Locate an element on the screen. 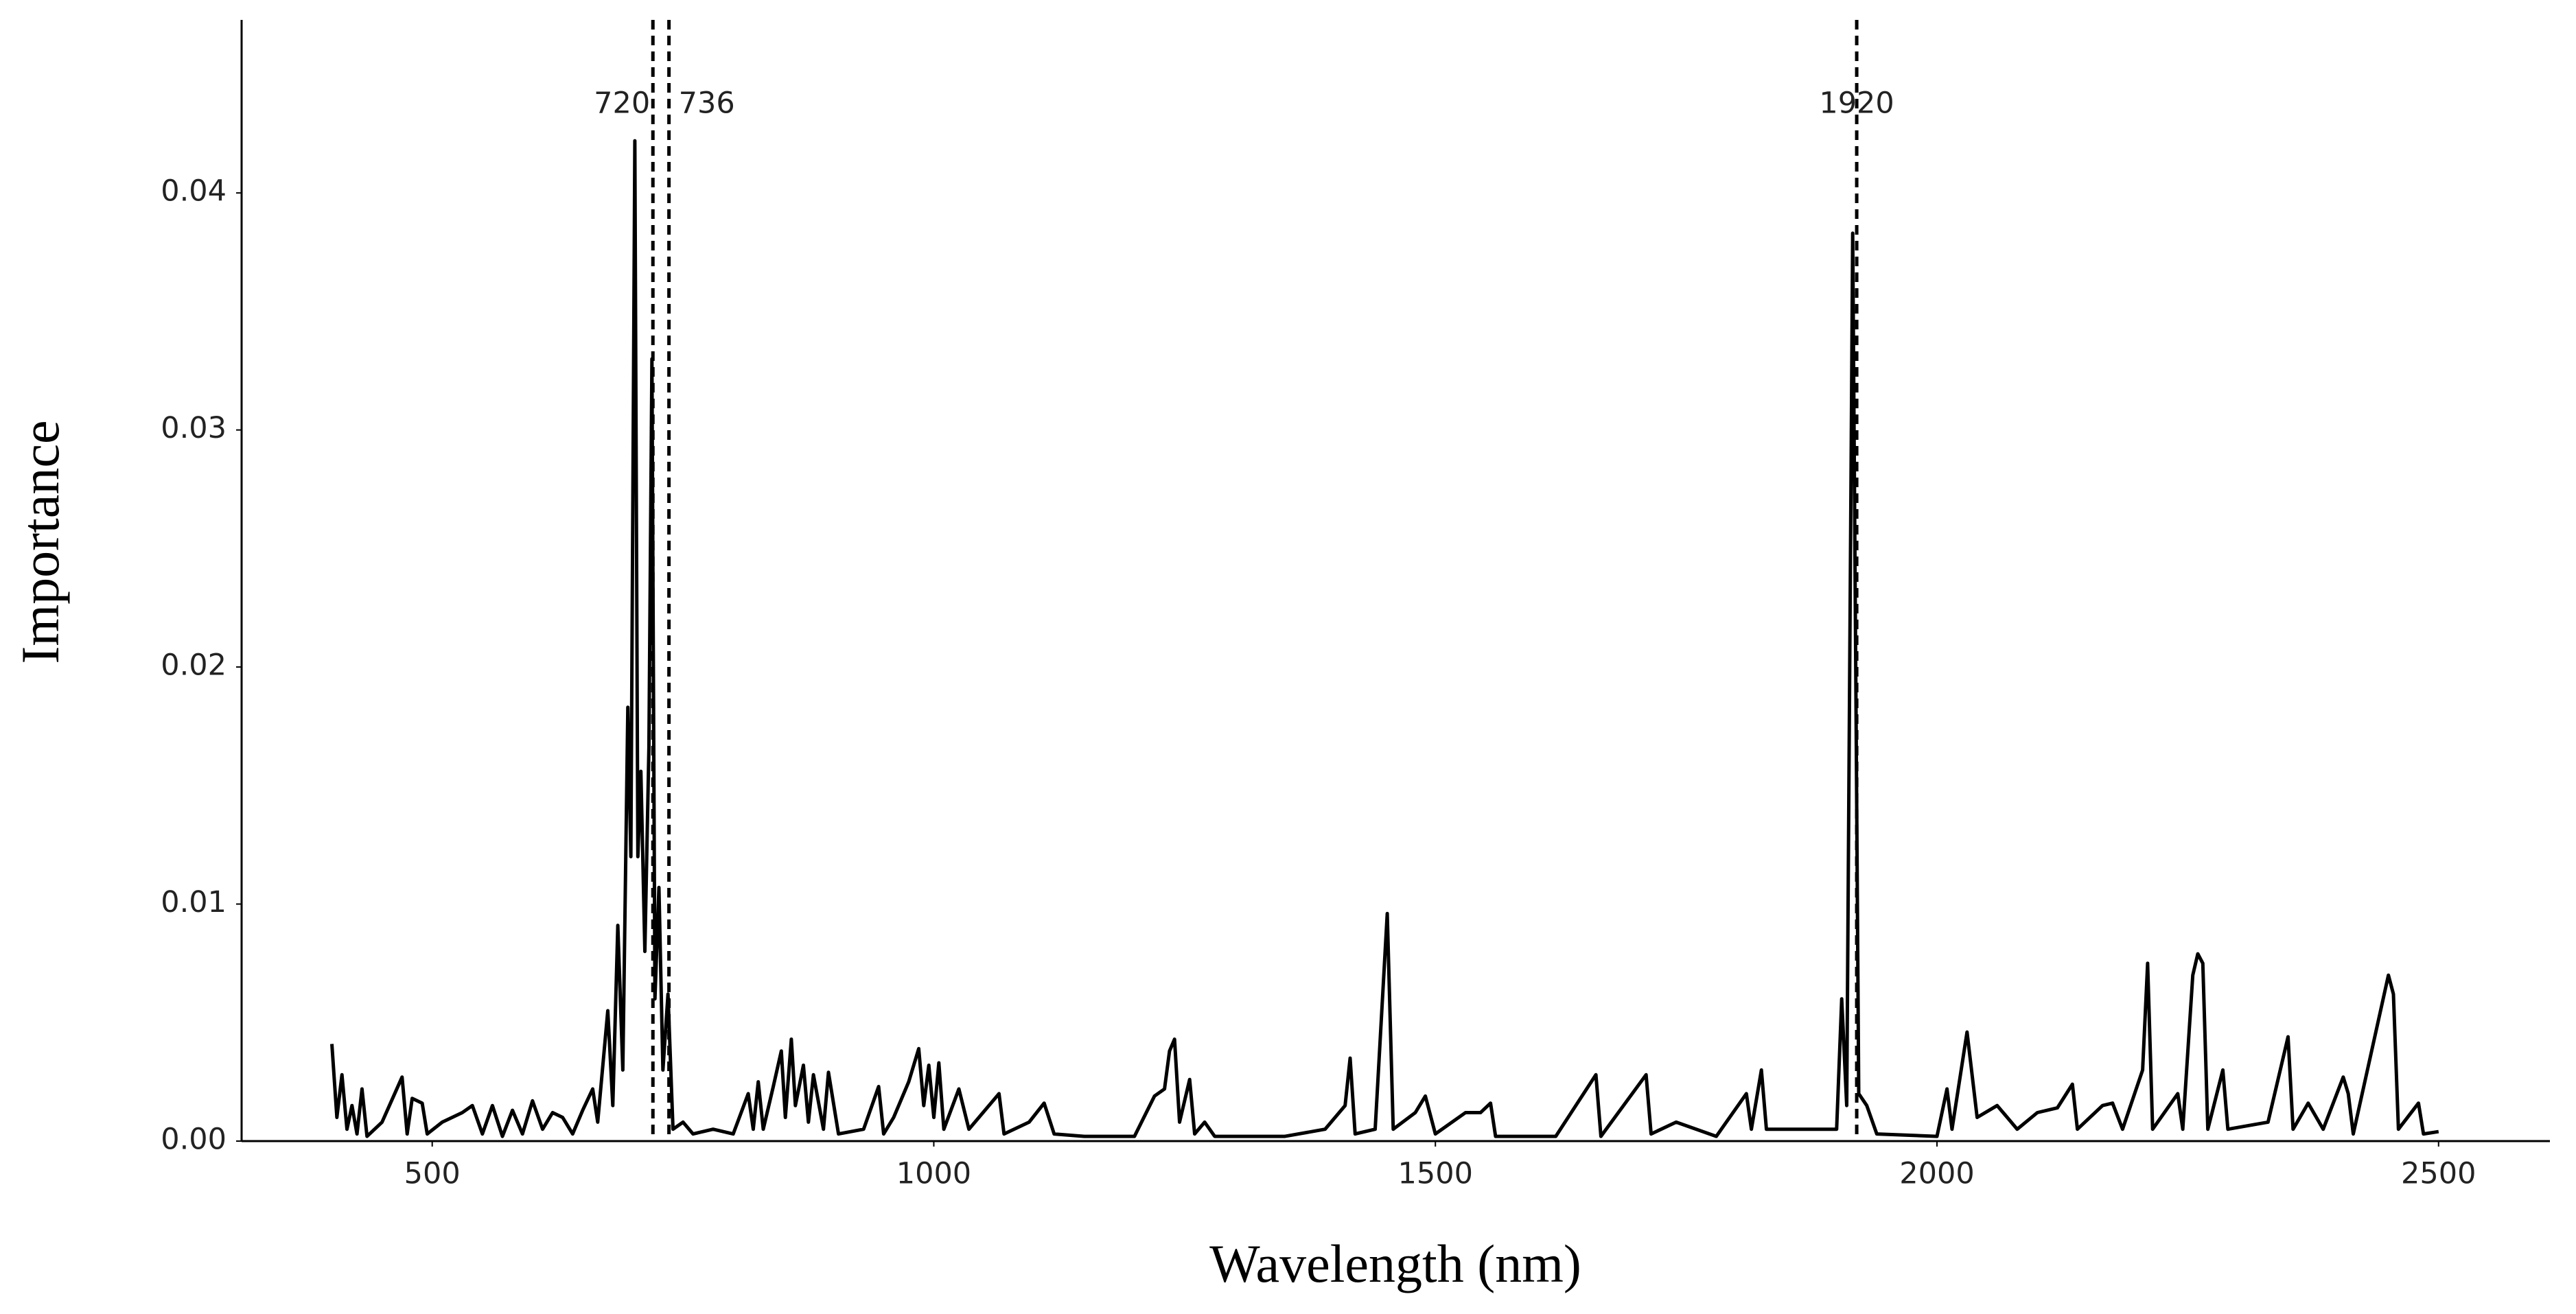 Image resolution: width=2576 pixels, height=1314 pixels. x-tick-label: 1500 is located at coordinates (1435, 1174).